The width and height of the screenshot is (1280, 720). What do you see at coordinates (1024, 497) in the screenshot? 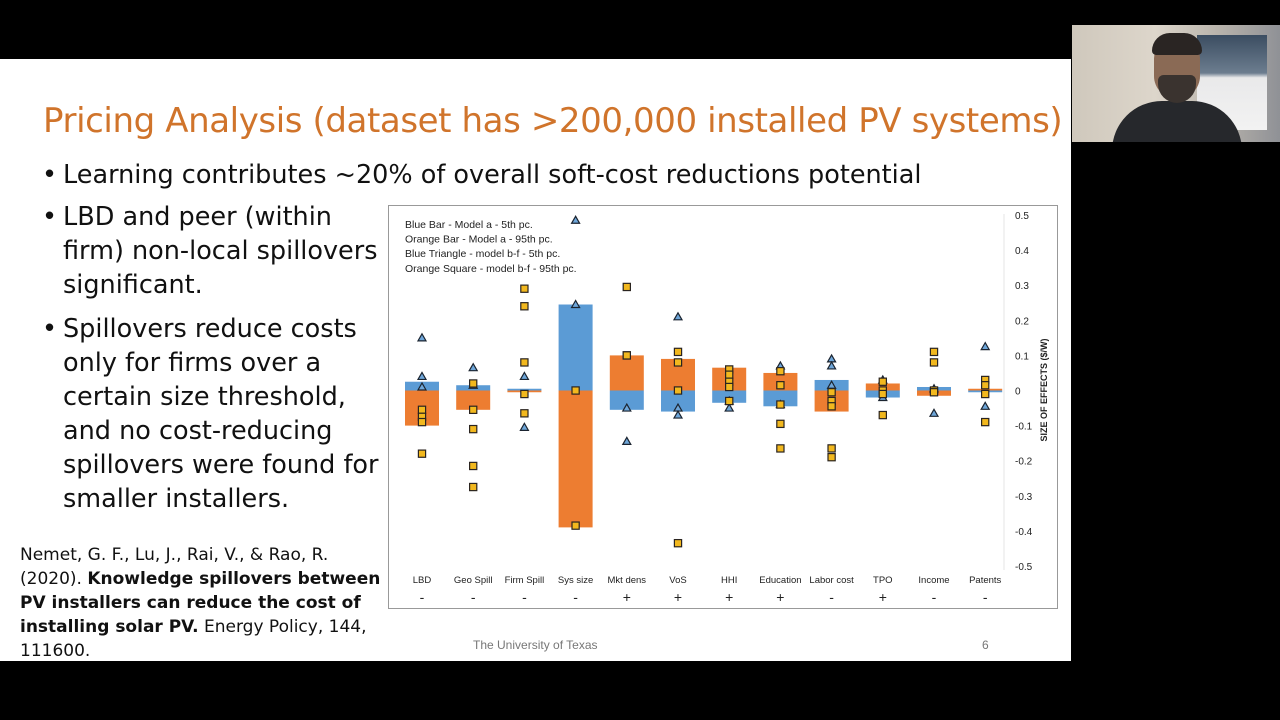
I see `y-tick-label: -0.3` at bounding box center [1024, 497].